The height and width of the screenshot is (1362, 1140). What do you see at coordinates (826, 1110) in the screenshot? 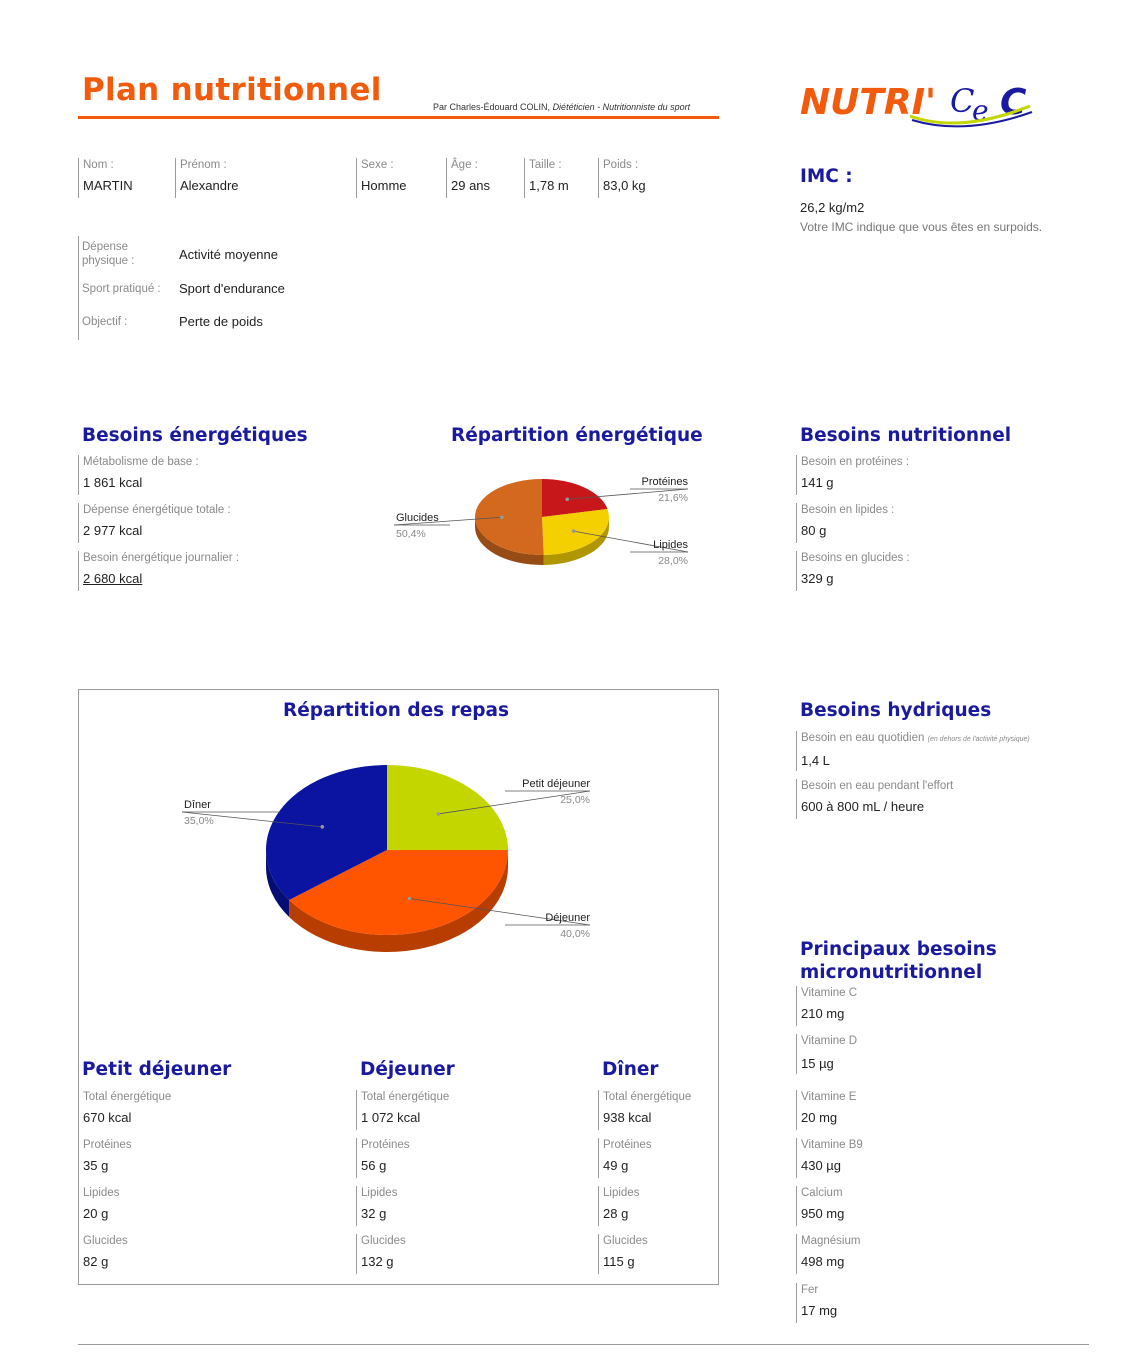
I see `micro-item: Vitamine E 20 mg` at bounding box center [826, 1110].